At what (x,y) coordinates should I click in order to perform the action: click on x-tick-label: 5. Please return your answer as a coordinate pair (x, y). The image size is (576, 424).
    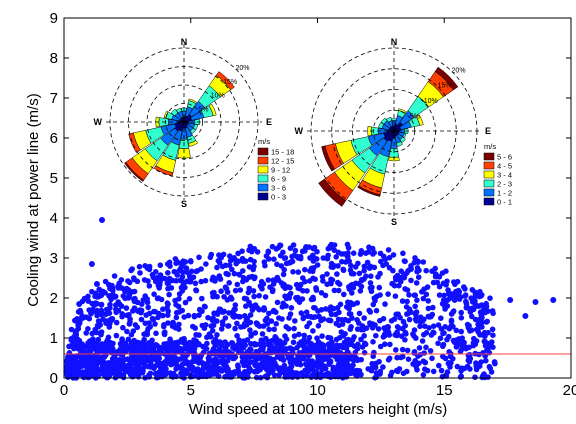
    Looking at the image, I should click on (191, 390).